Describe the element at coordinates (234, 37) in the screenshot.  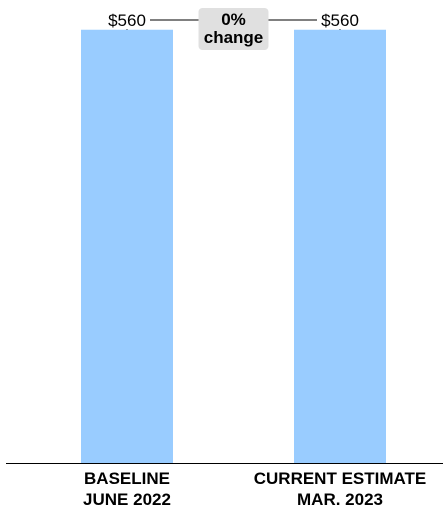
I see `change-annotation-line-1: change` at that location.